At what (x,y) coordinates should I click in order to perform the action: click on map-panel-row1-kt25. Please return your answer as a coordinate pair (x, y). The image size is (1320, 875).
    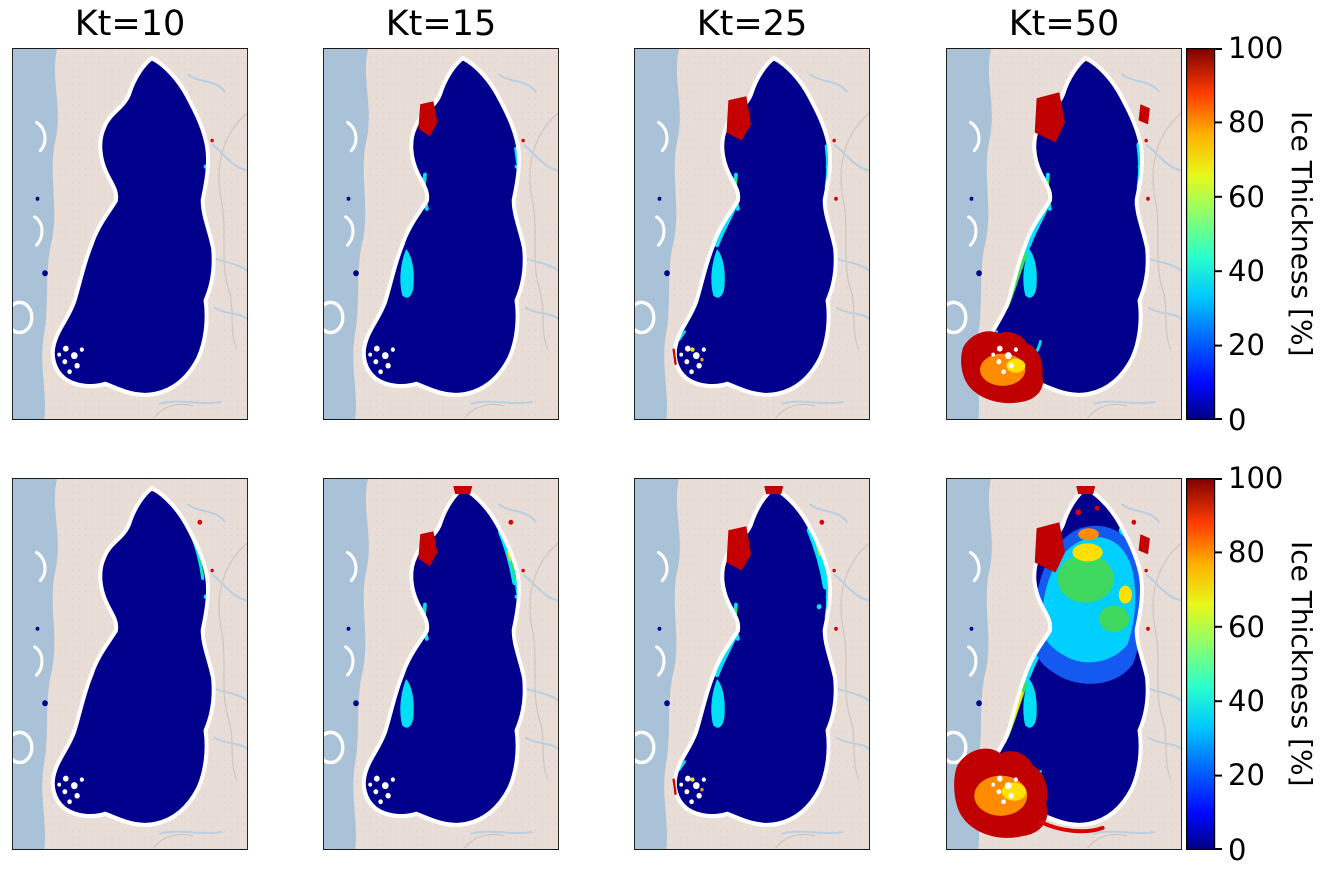
    Looking at the image, I should click on (752, 234).